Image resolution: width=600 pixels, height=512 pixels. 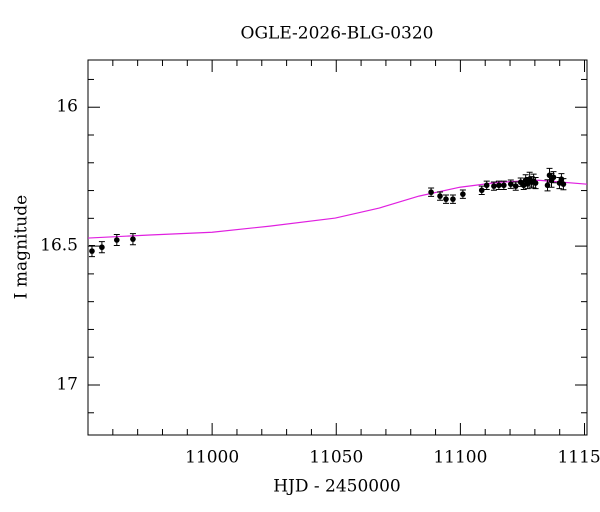 I want to click on x-tick-label: 11100, so click(x=460, y=458).